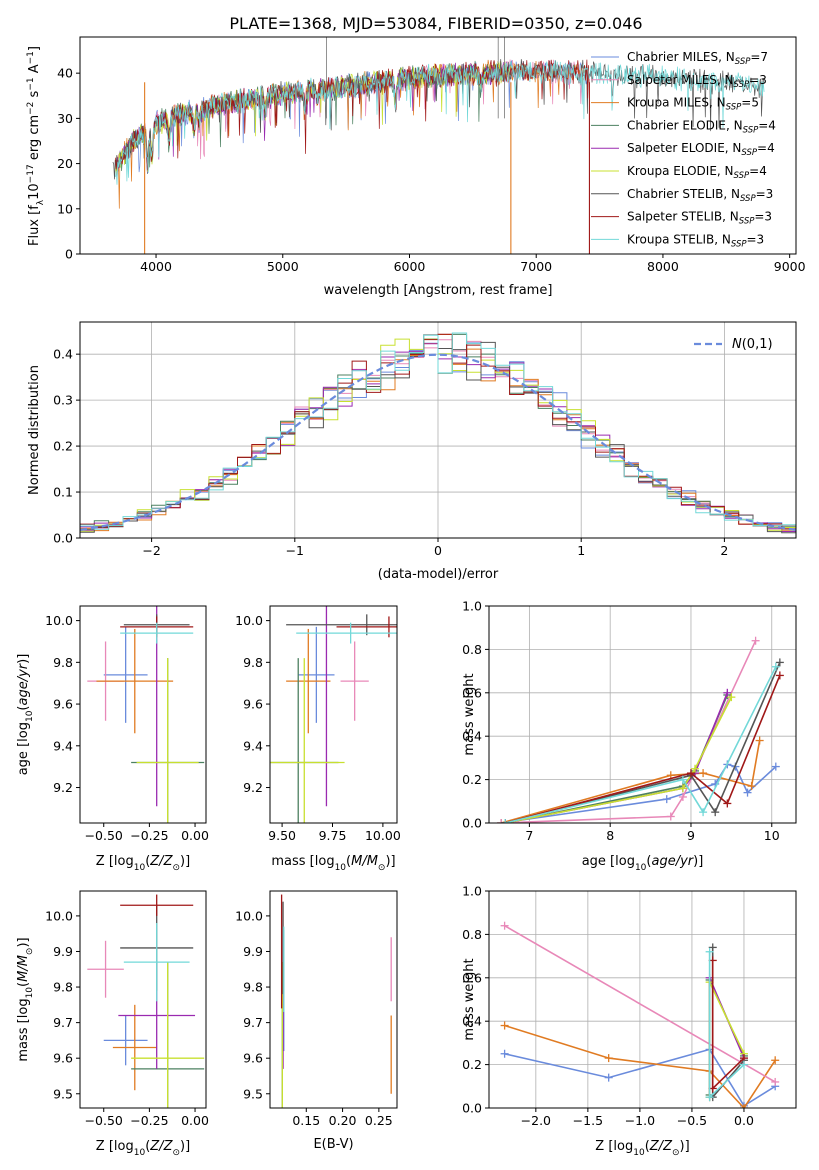 The height and width of the screenshot is (1170, 819). I want to click on label-part: Z/Z, so click(161, 1146).